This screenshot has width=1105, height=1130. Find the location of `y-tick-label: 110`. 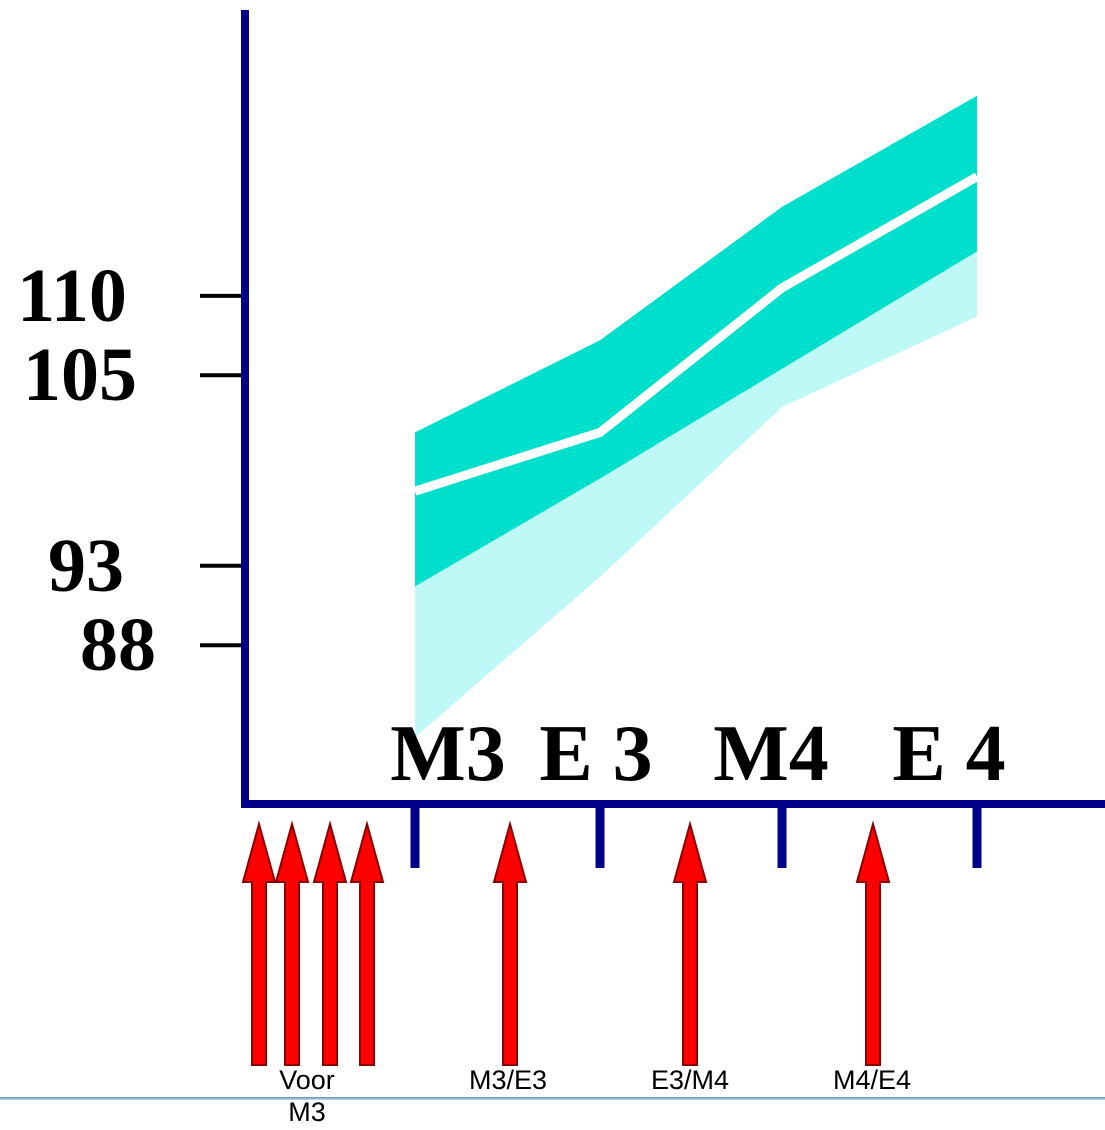

y-tick-label: 110 is located at coordinates (72, 296).